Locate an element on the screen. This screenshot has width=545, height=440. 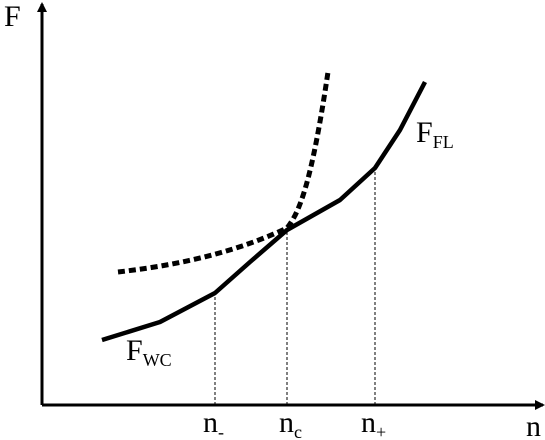
curve-sub: FL is located at coordinates (443, 142).